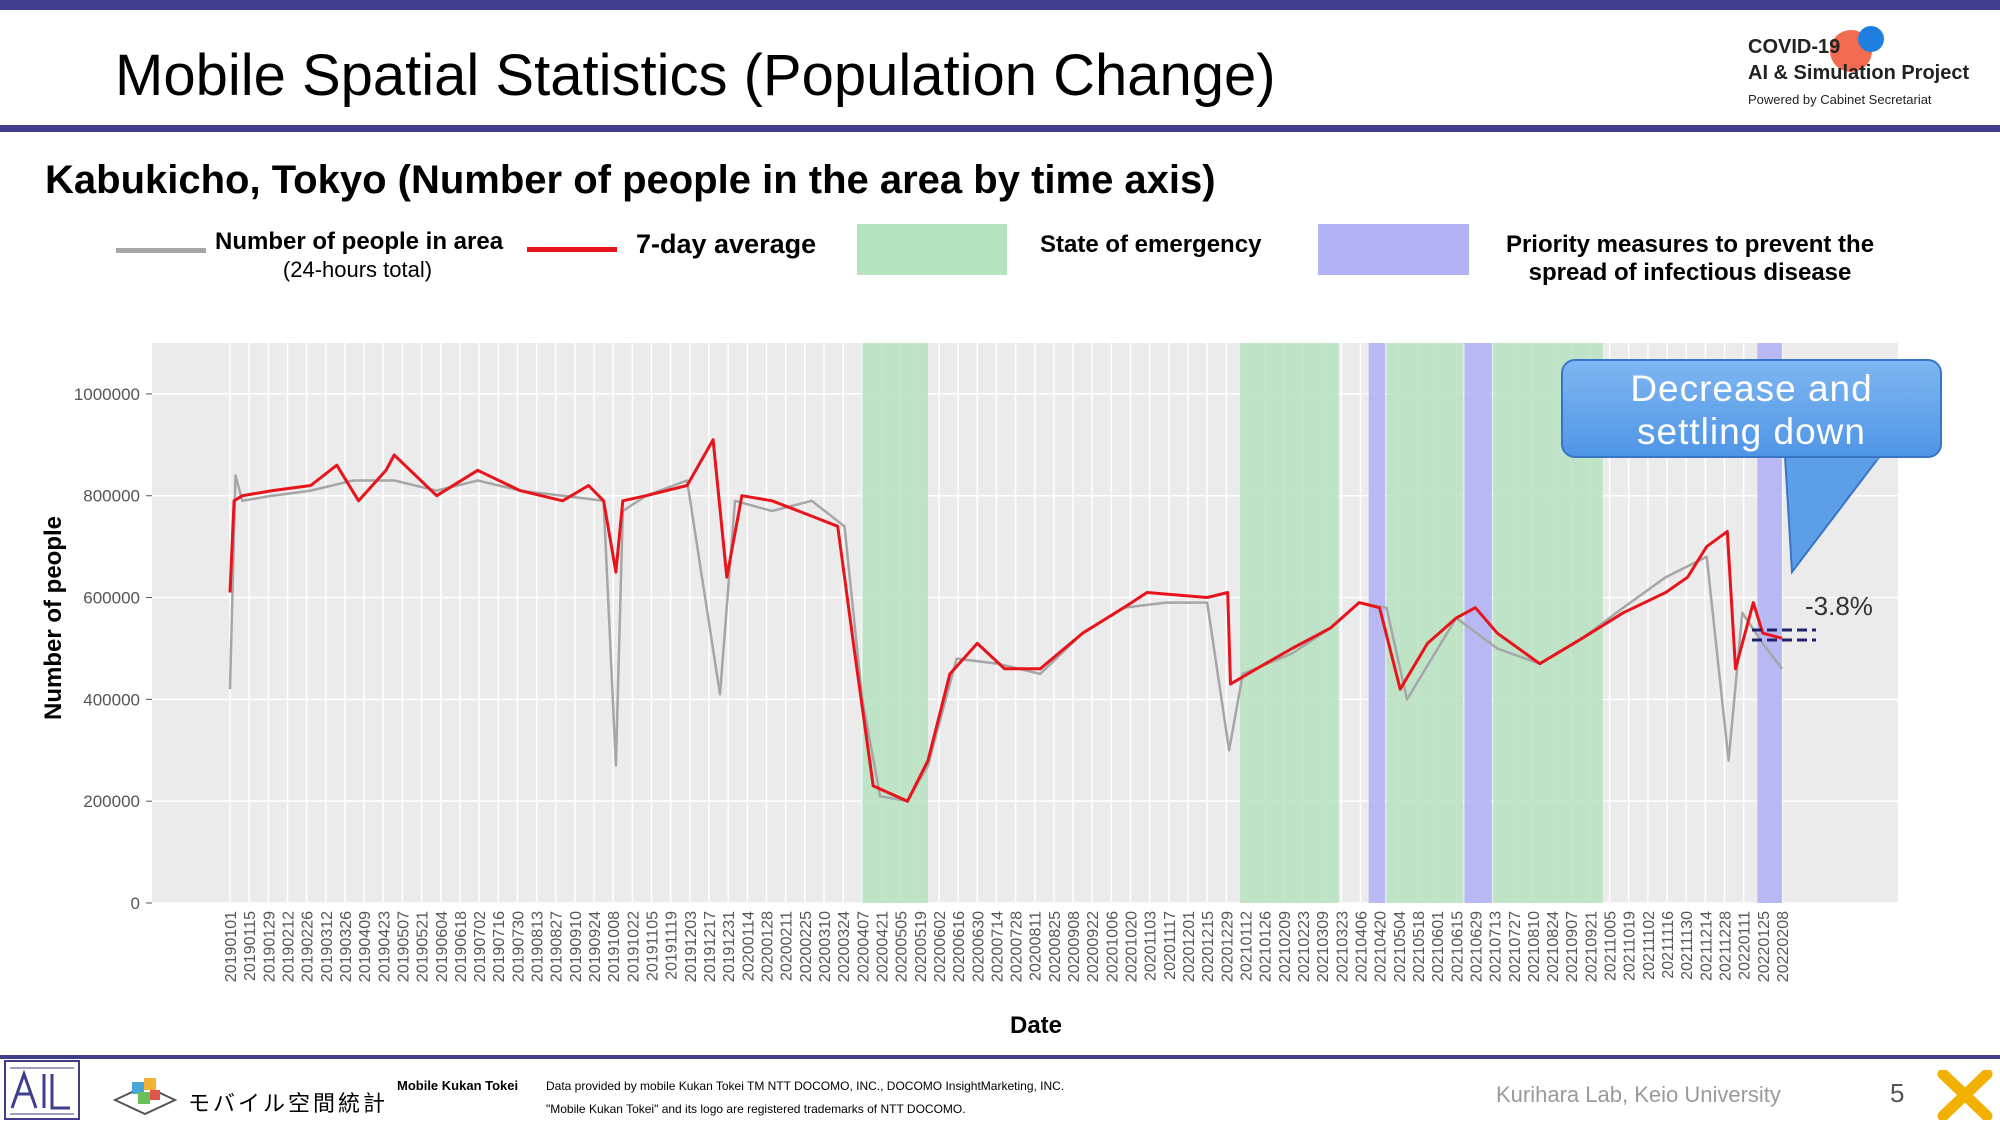 The width and height of the screenshot is (2000, 1125). Describe the element at coordinates (1227, 946) in the screenshot. I see `x-tick-label: 20201229` at that location.